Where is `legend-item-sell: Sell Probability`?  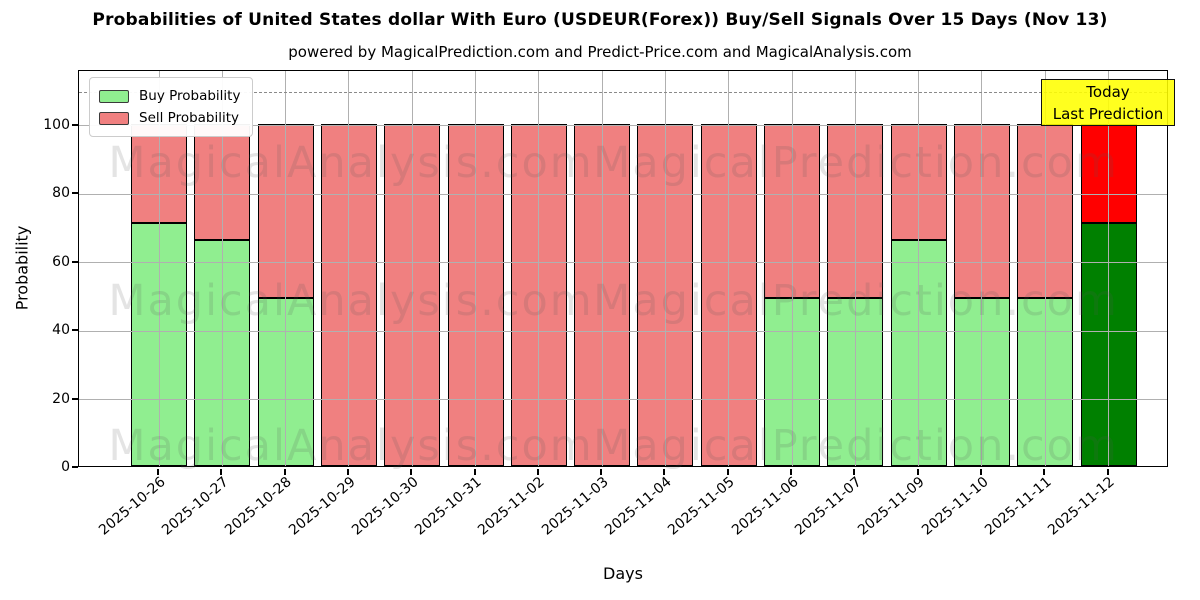 legend-item-sell: Sell Probability is located at coordinates (169, 118).